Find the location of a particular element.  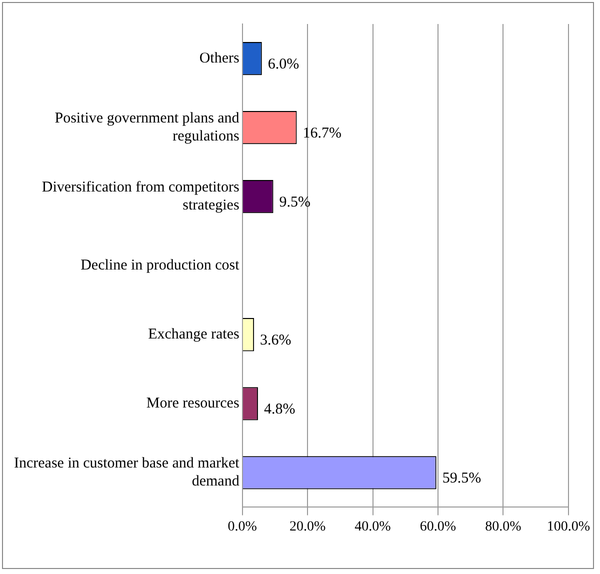

x-tick-label: 0.0% is located at coordinates (243, 526).